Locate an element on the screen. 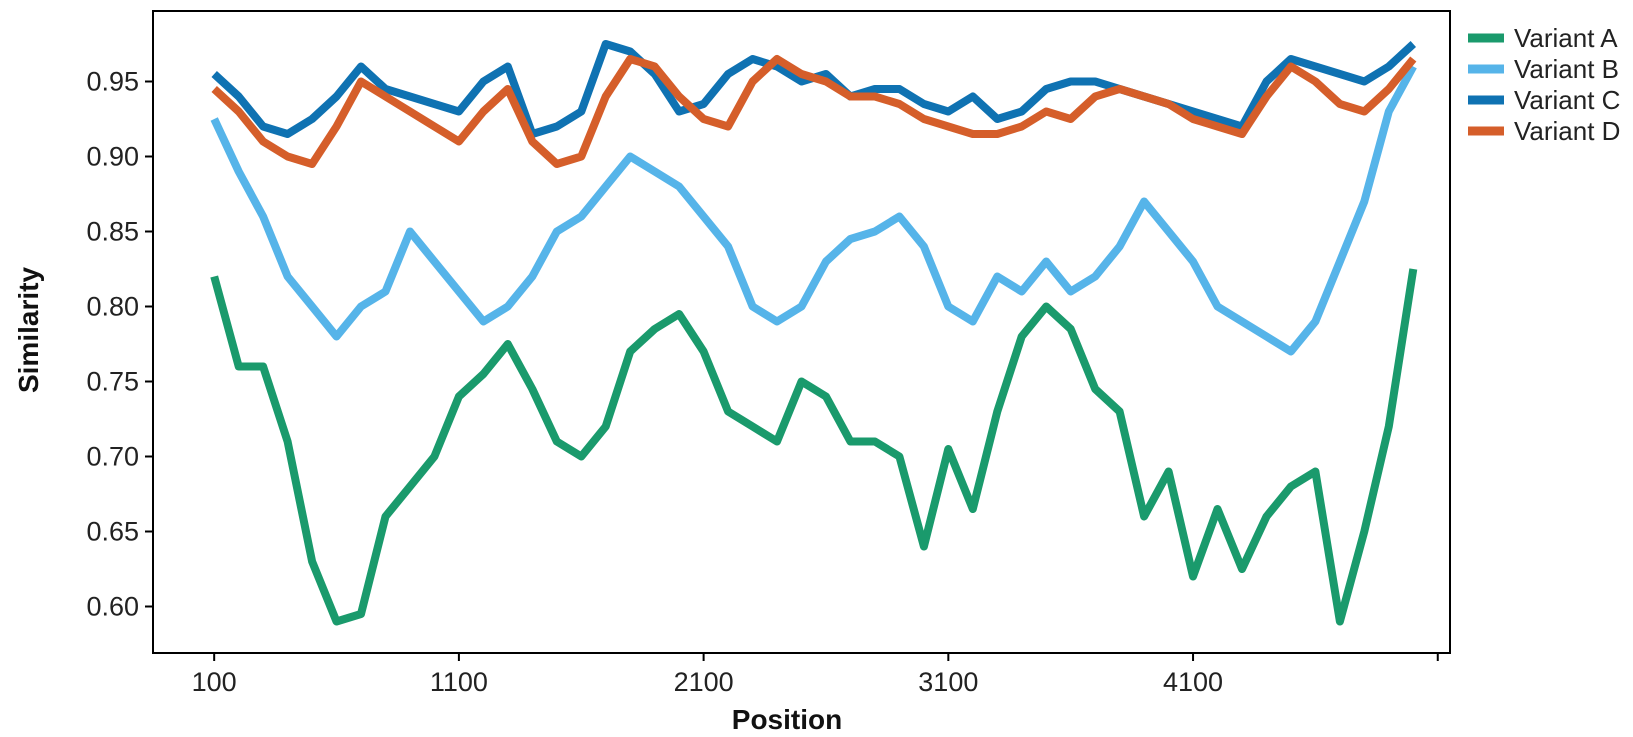 This screenshot has height=737, width=1633. x-axis-title: Position is located at coordinates (787, 719).